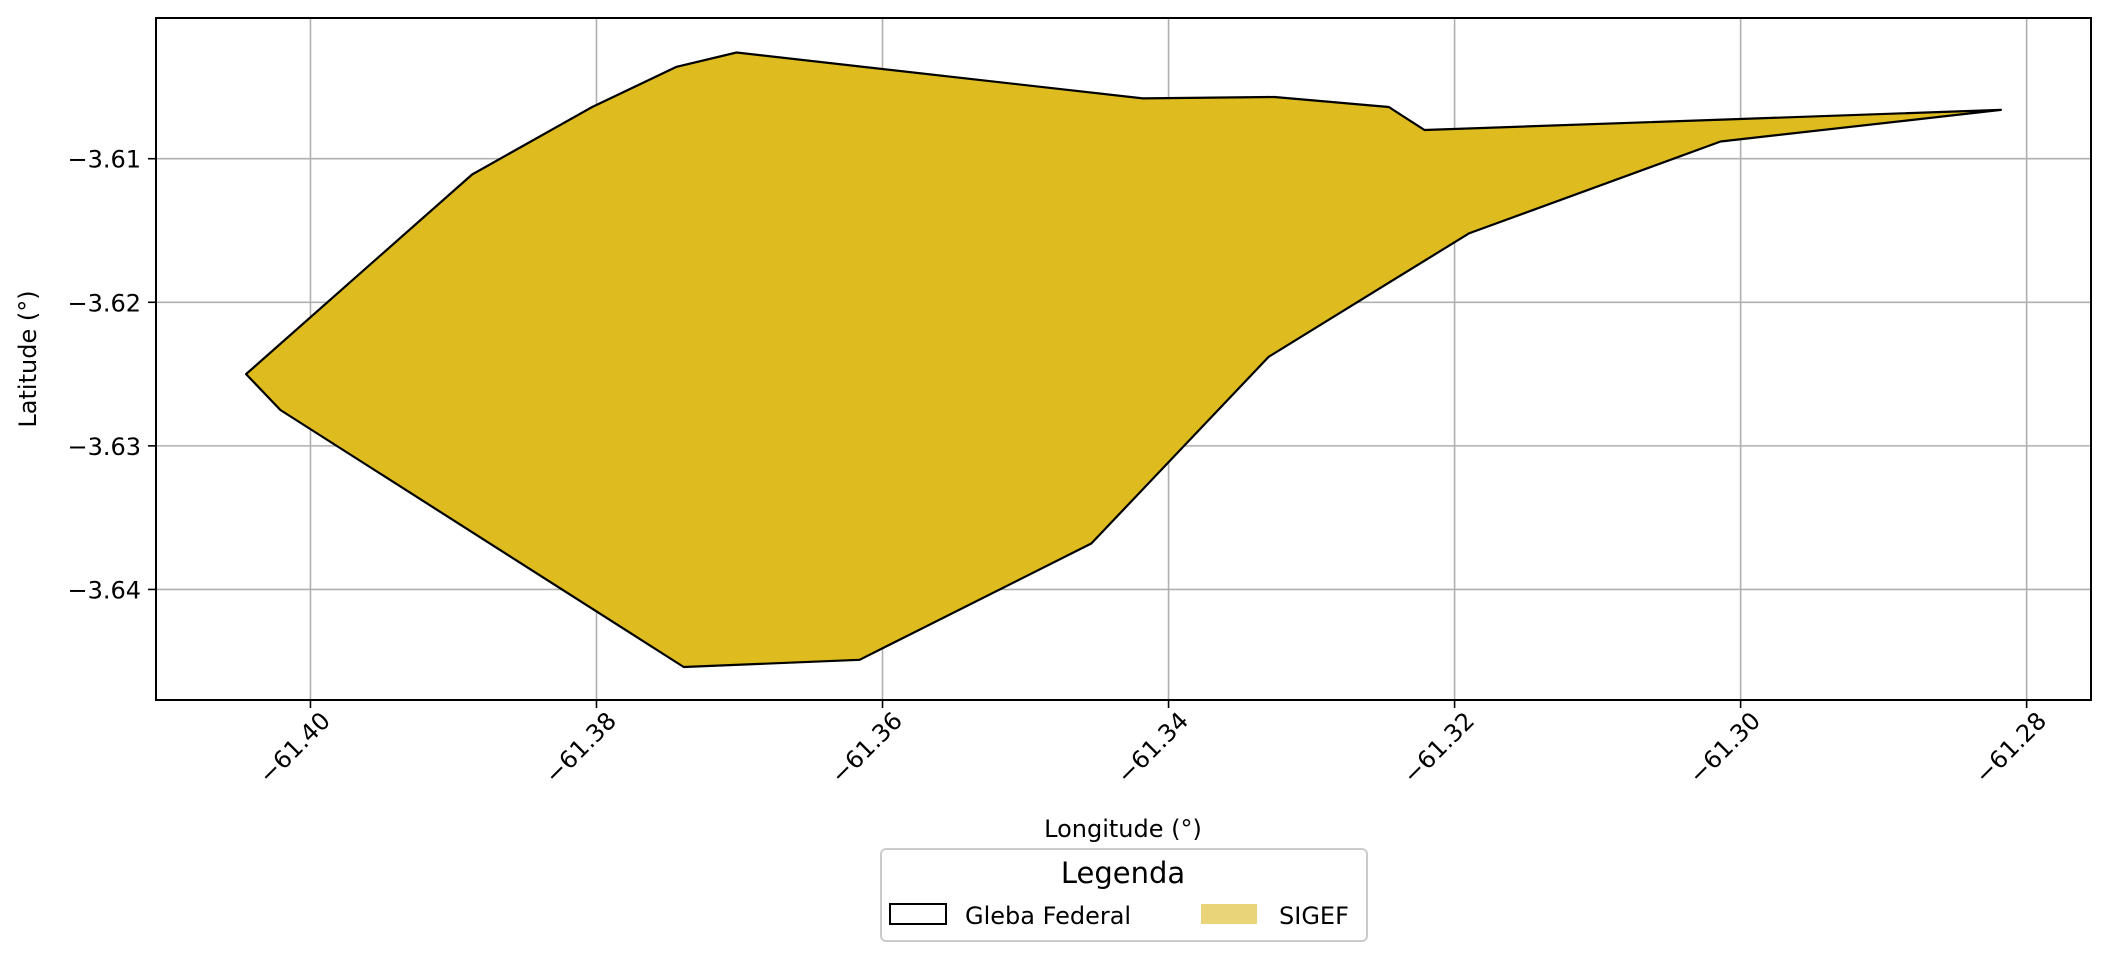 The height and width of the screenshot is (960, 2110). Describe the element at coordinates (104, 447) in the screenshot. I see `y-tick-label-2: −3.63` at that location.